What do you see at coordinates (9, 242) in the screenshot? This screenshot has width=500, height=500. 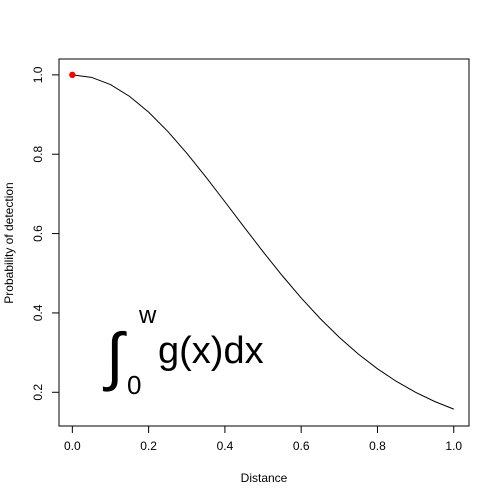 I see `y-axis-label: Probability of detection` at bounding box center [9, 242].